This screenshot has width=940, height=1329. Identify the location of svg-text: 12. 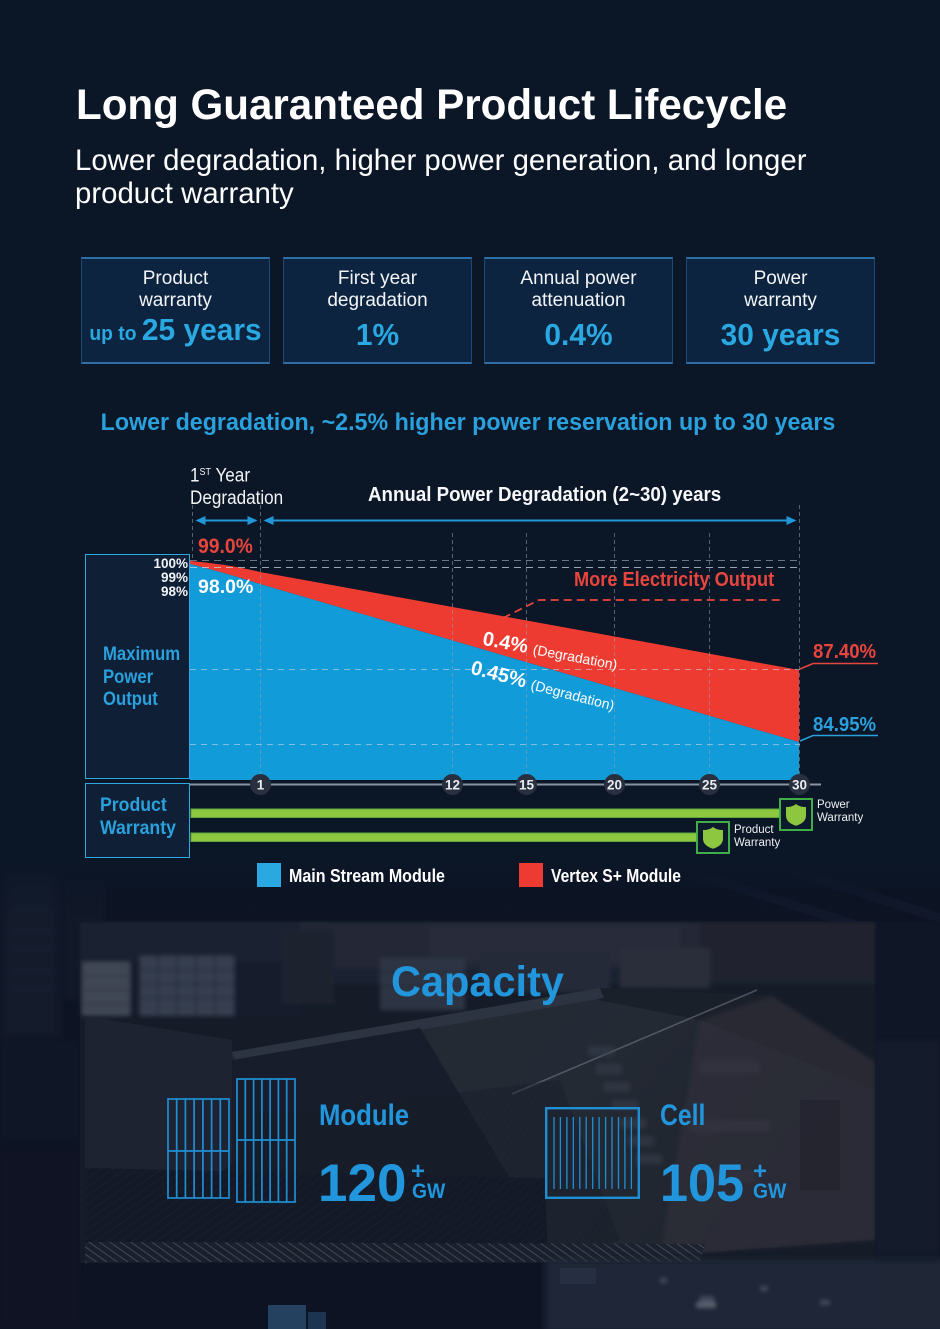
(452, 785).